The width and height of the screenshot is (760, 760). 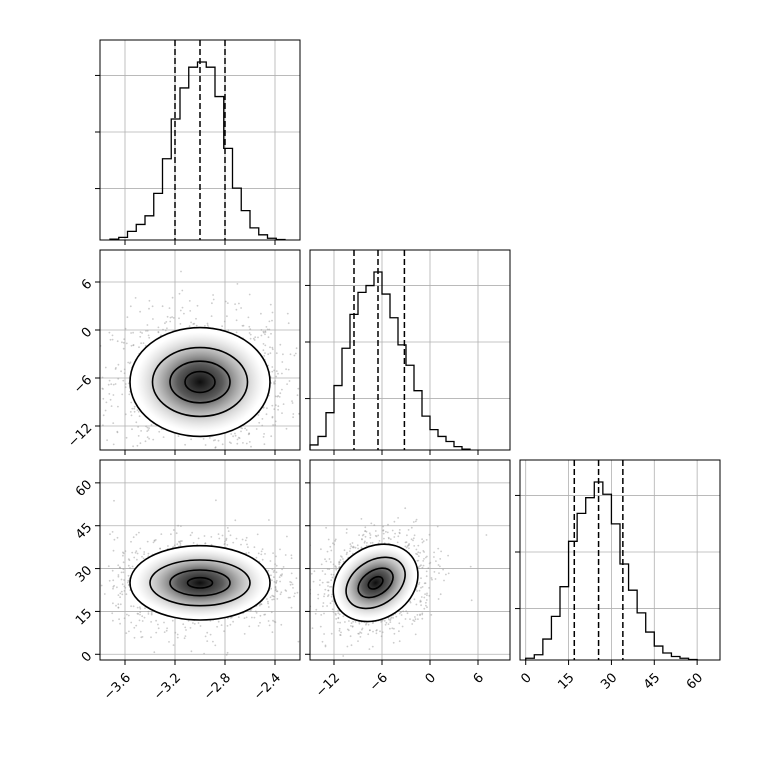 What do you see at coordinates (267, 686) in the screenshot?
I see `x-tick-label: −2.4` at bounding box center [267, 686].